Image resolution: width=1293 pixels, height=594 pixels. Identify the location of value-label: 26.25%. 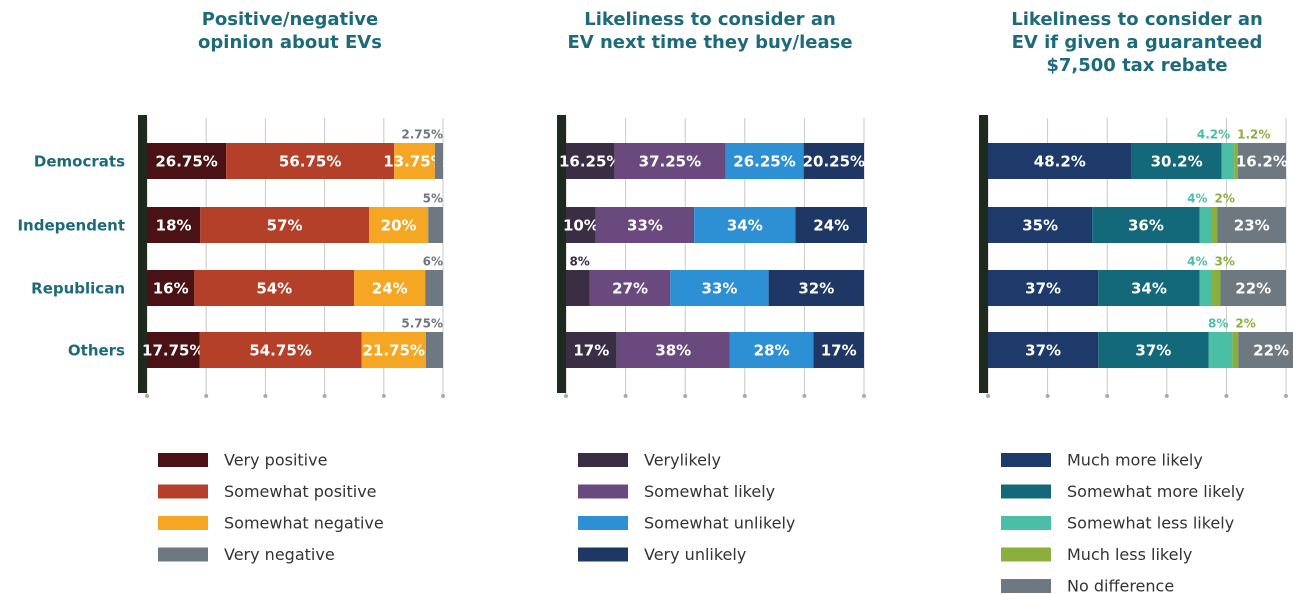
(764, 162).